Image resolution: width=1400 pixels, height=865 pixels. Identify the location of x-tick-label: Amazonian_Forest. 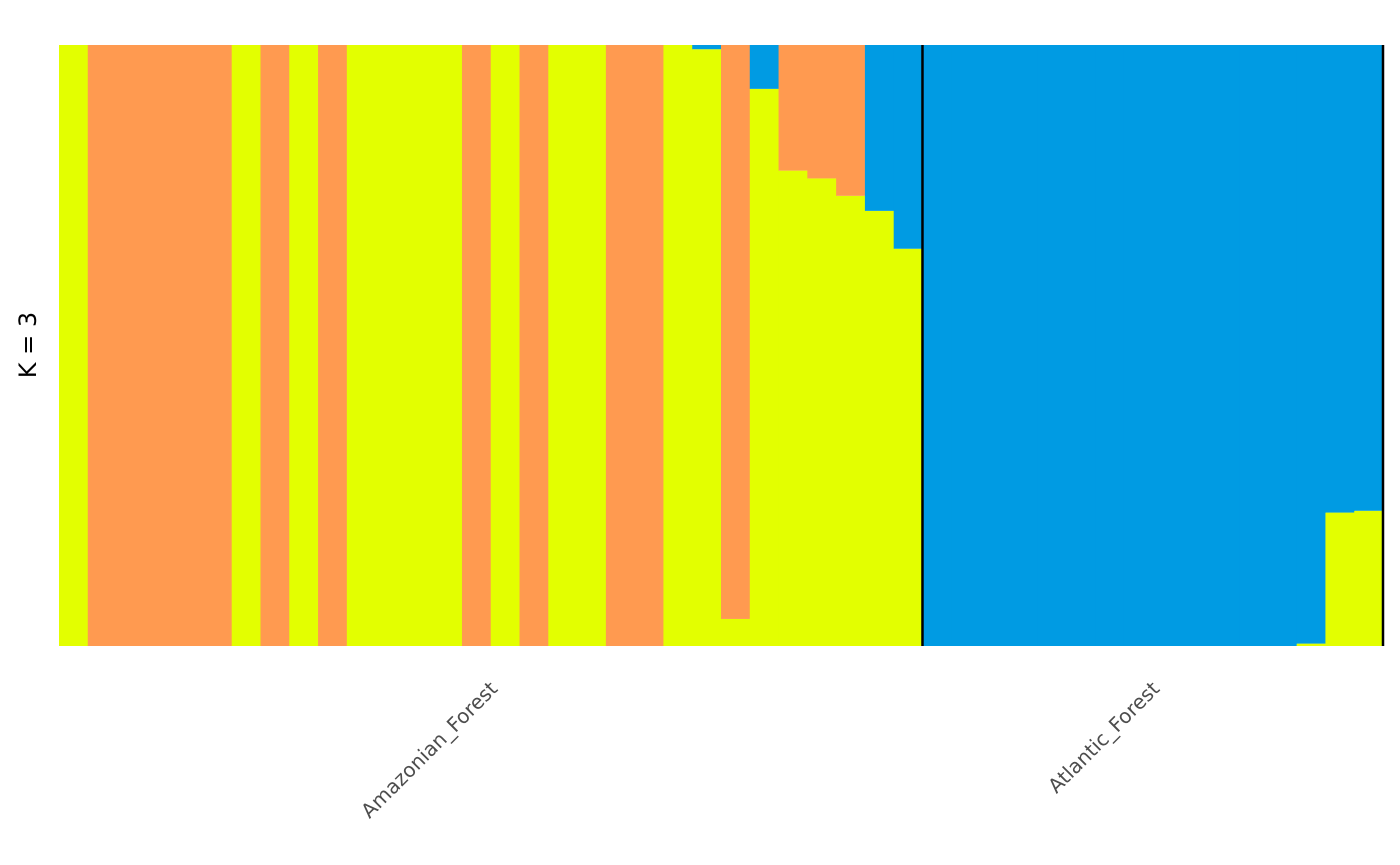
(429, 749).